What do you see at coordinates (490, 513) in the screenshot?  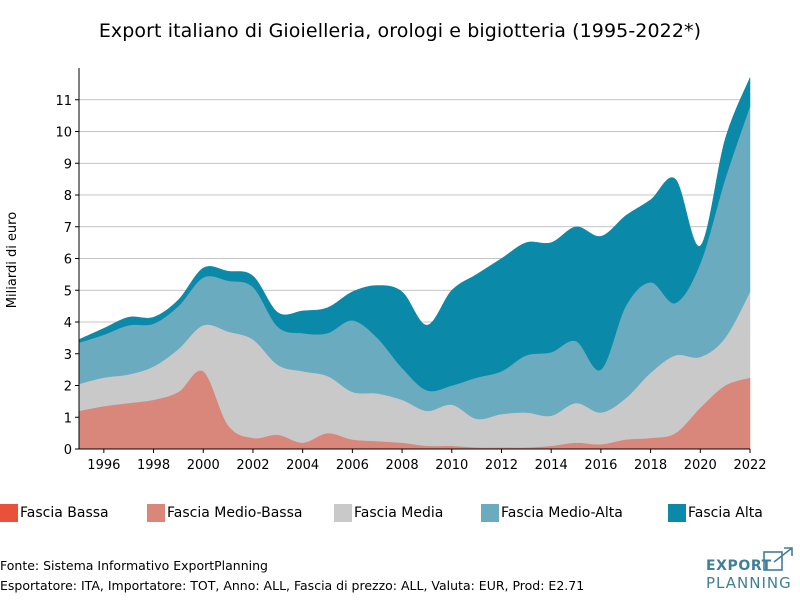 I see `legend-swatch-fascia-medio-alta` at bounding box center [490, 513].